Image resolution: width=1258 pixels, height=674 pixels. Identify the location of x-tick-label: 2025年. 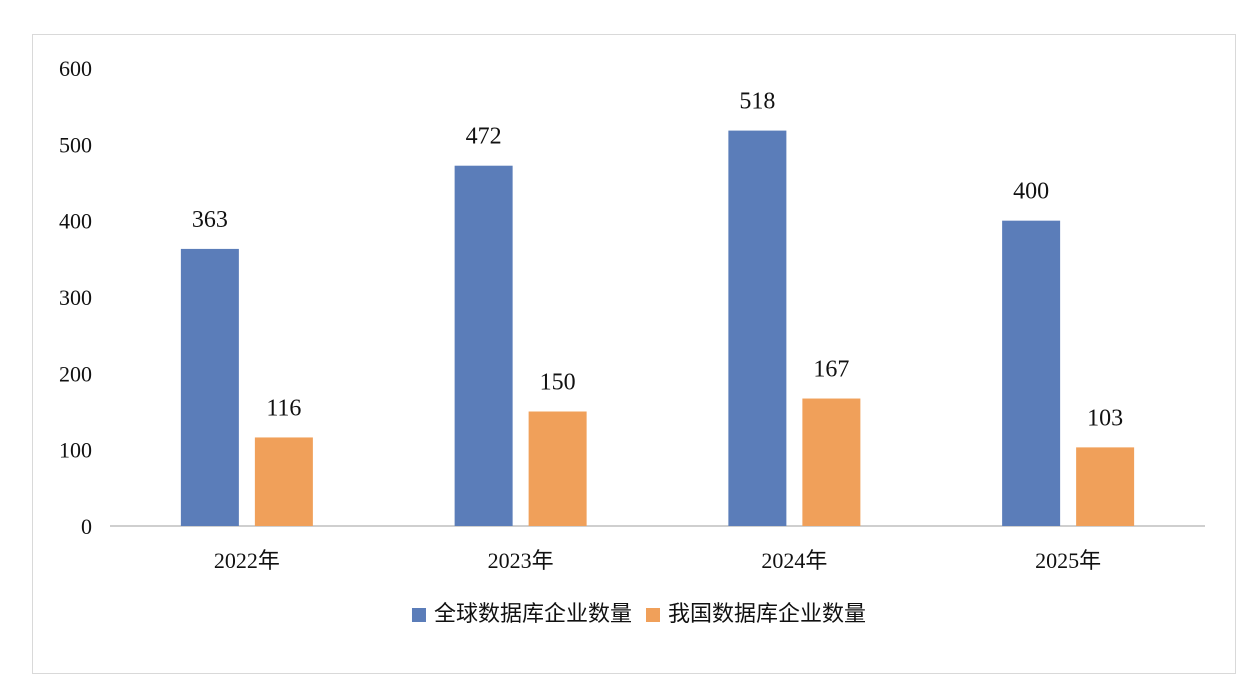
(1068, 560).